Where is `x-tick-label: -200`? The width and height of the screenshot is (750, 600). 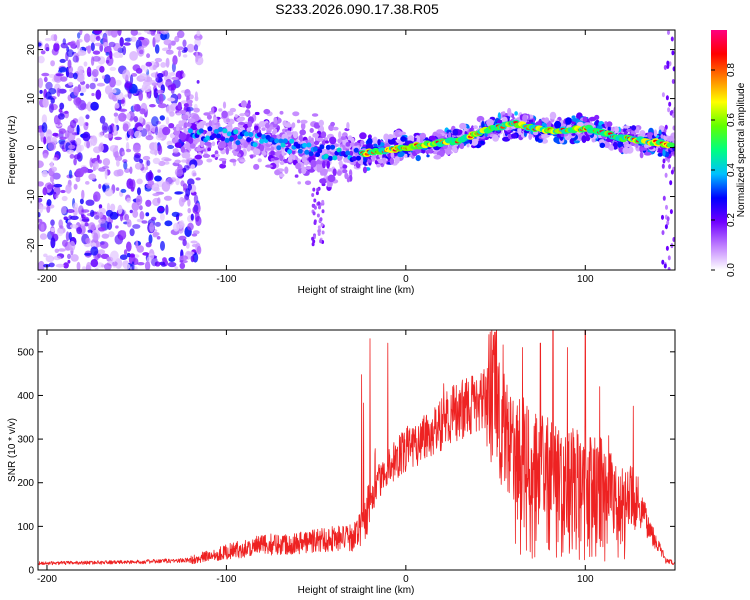 x-tick-label: -200 is located at coordinates (47, 579).